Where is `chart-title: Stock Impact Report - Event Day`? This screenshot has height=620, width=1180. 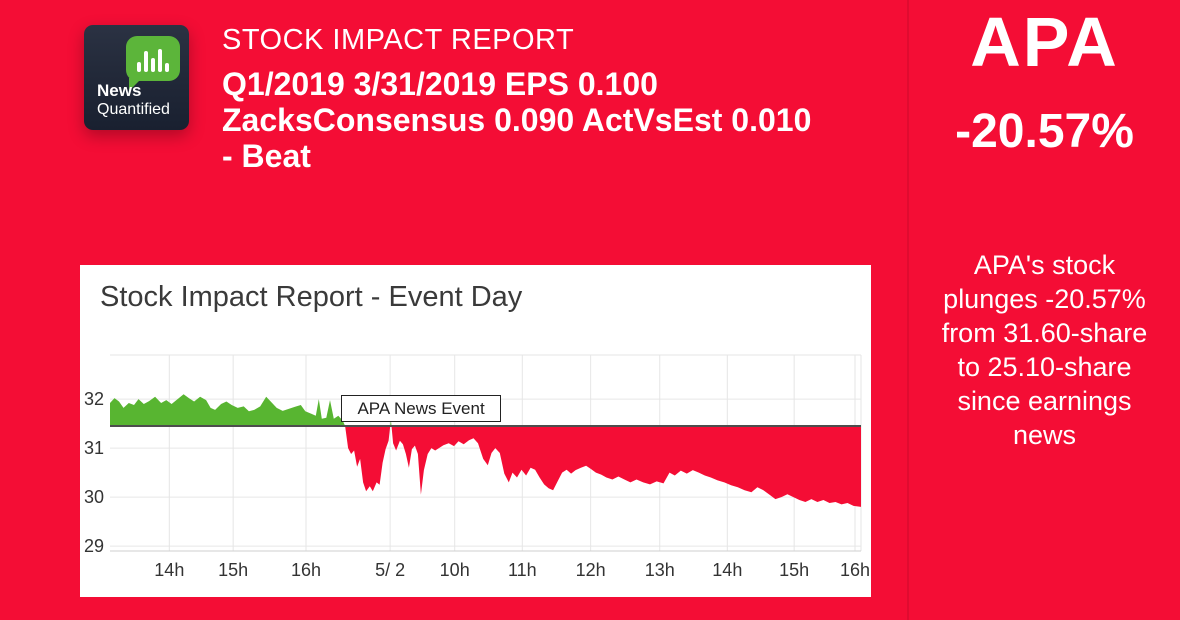 chart-title: Stock Impact Report - Event Day is located at coordinates (311, 297).